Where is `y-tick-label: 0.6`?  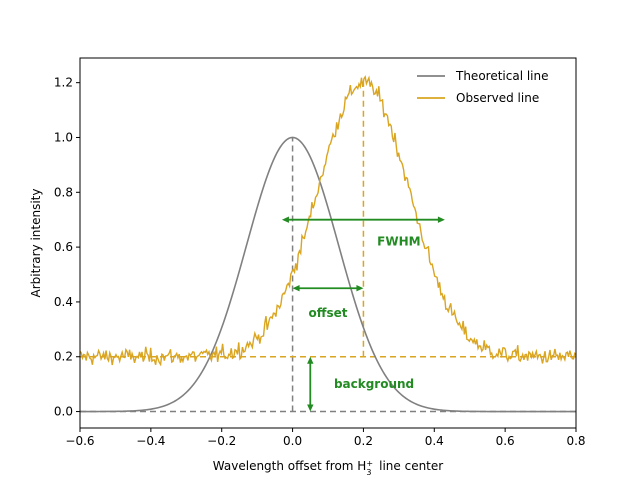 y-tick-label: 0.6 is located at coordinates (63, 247).